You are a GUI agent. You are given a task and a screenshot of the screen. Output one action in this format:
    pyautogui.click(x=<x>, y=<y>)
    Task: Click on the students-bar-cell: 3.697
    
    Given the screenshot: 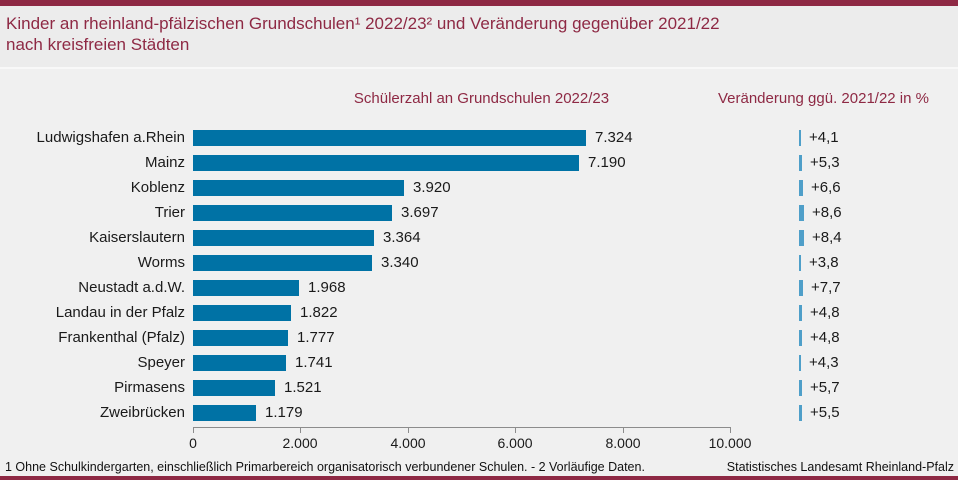 What is the action you would take?
    pyautogui.click(x=461, y=212)
    